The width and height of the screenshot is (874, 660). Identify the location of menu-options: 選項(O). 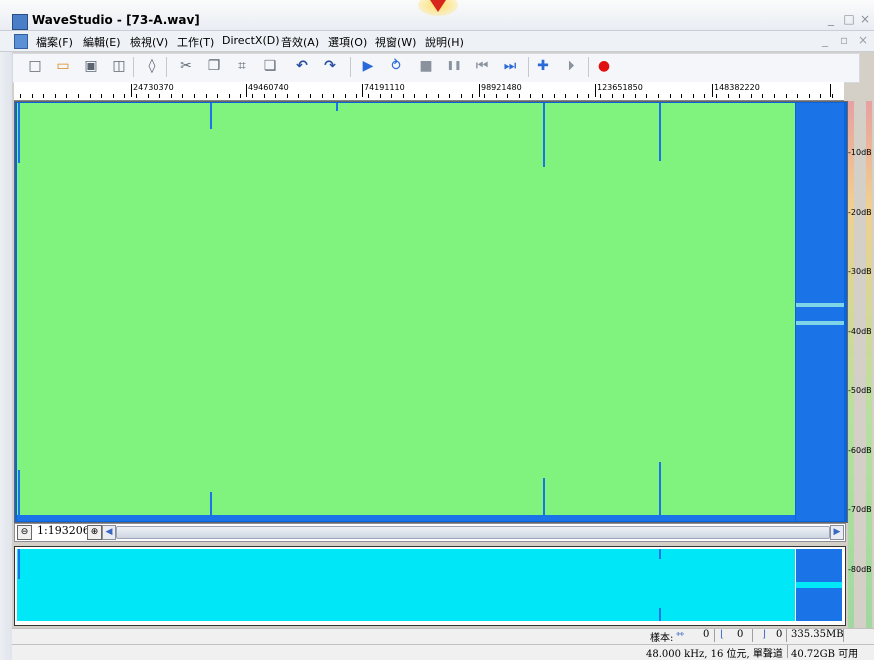
(348, 42).